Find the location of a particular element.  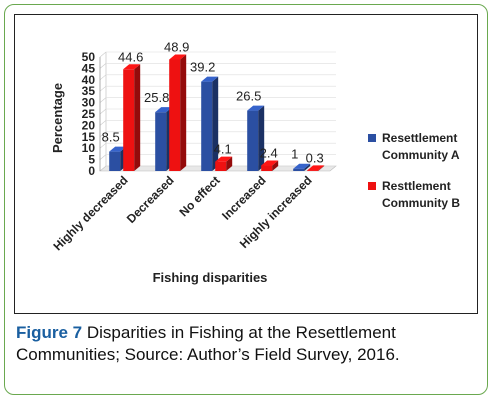

data-label-b-2: 4.1 is located at coordinates (223, 149).